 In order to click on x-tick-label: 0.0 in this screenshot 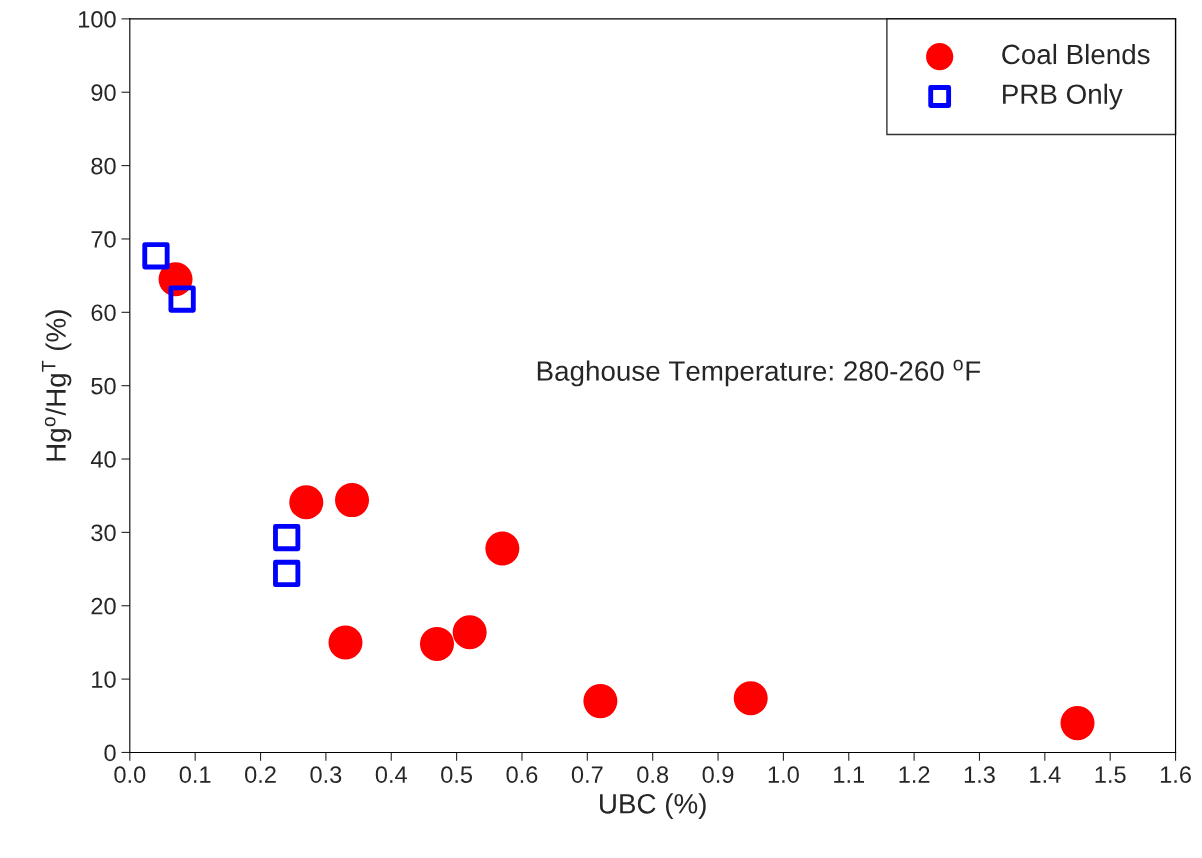, I will do `click(130, 774)`.